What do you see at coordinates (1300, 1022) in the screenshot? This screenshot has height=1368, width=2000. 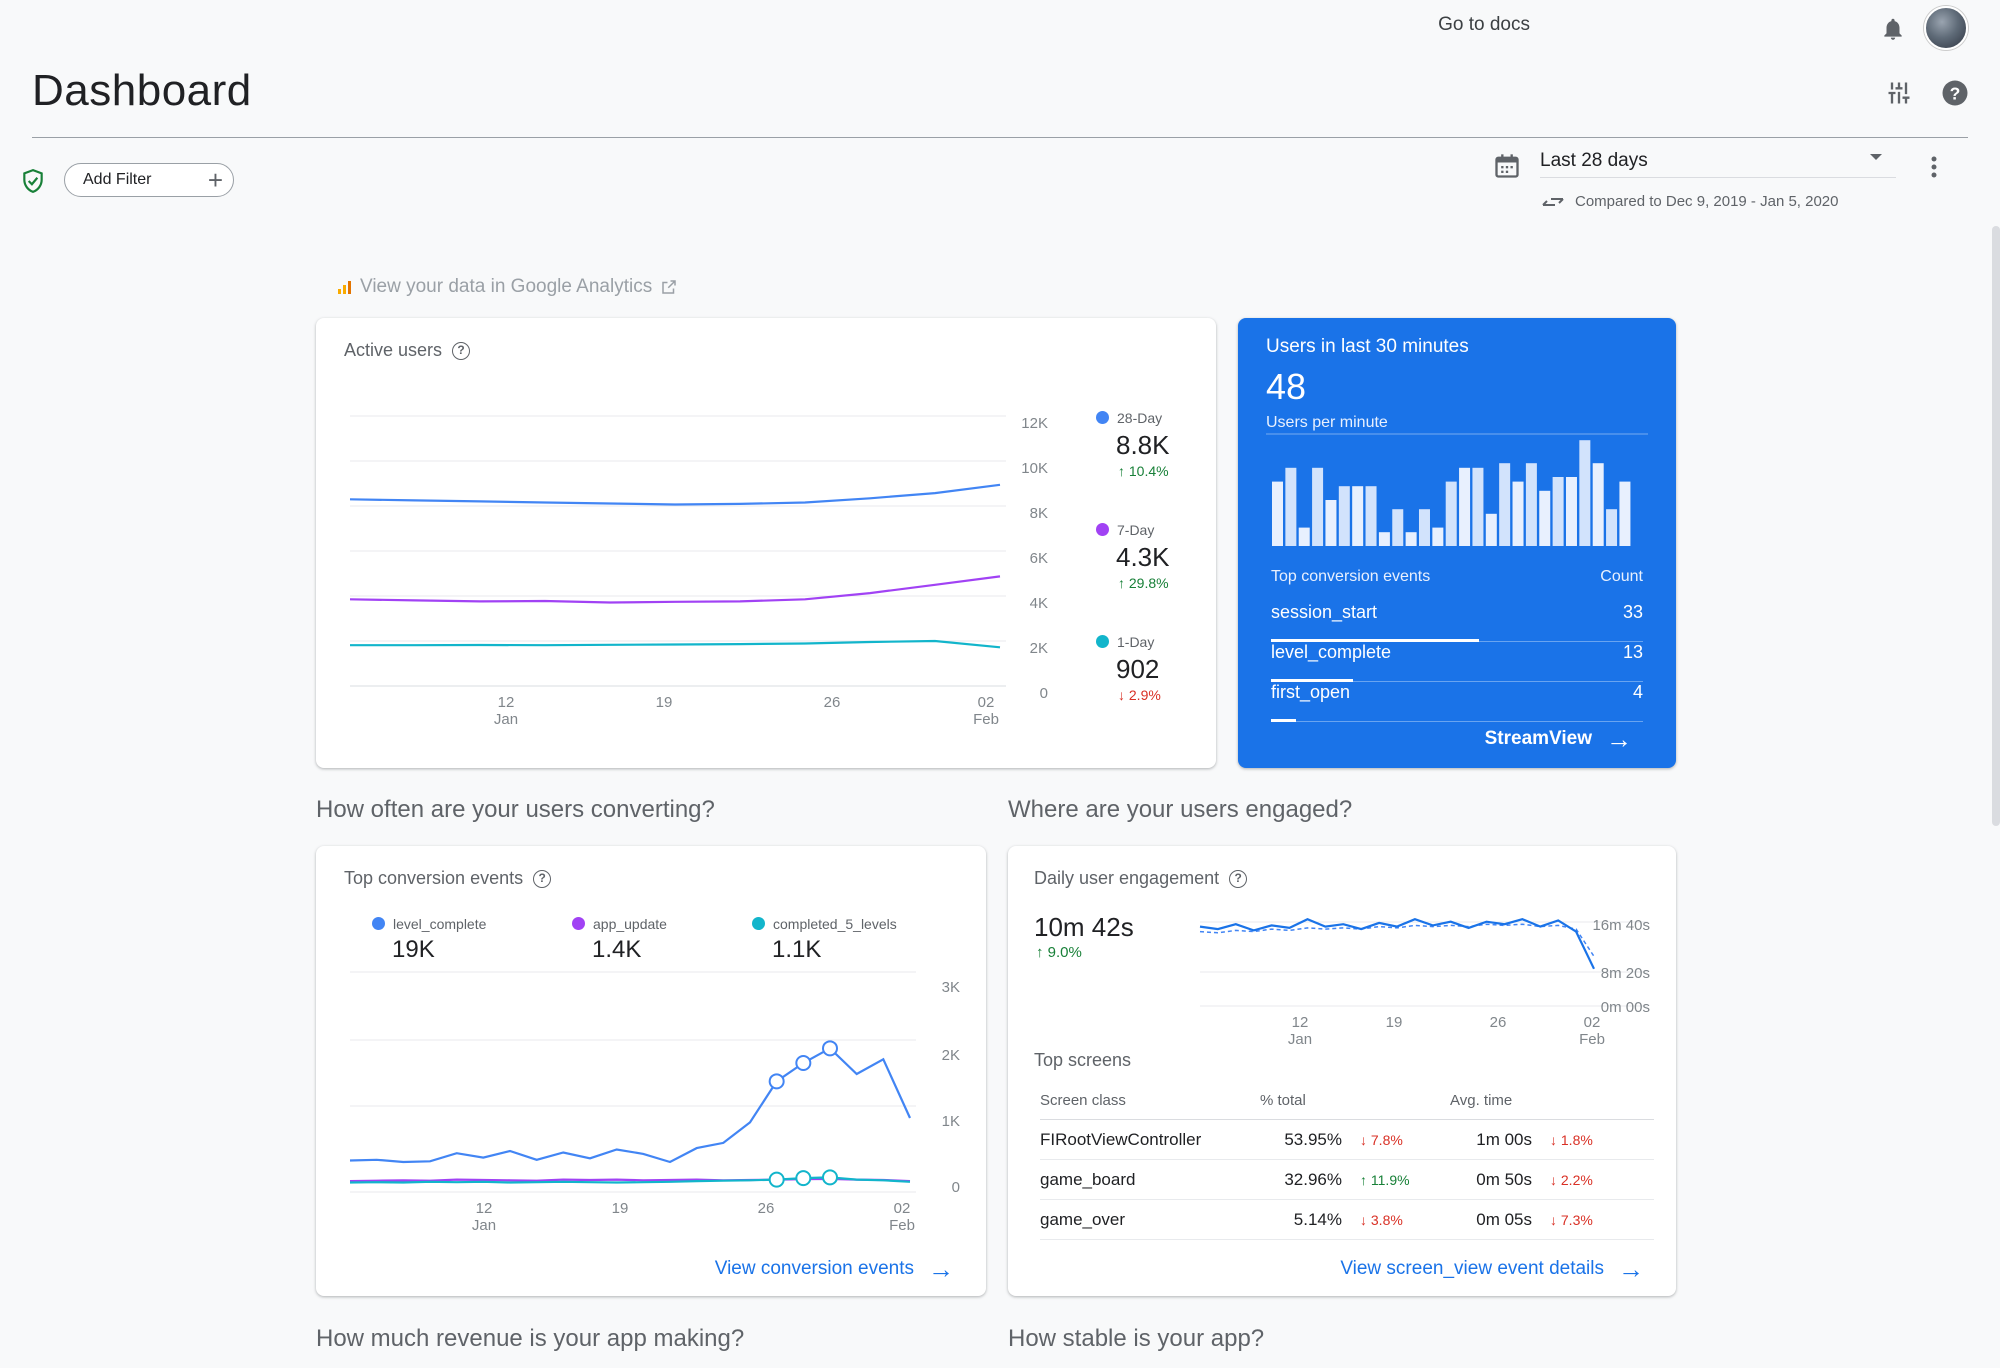 I see `x-tick-label: 12` at bounding box center [1300, 1022].